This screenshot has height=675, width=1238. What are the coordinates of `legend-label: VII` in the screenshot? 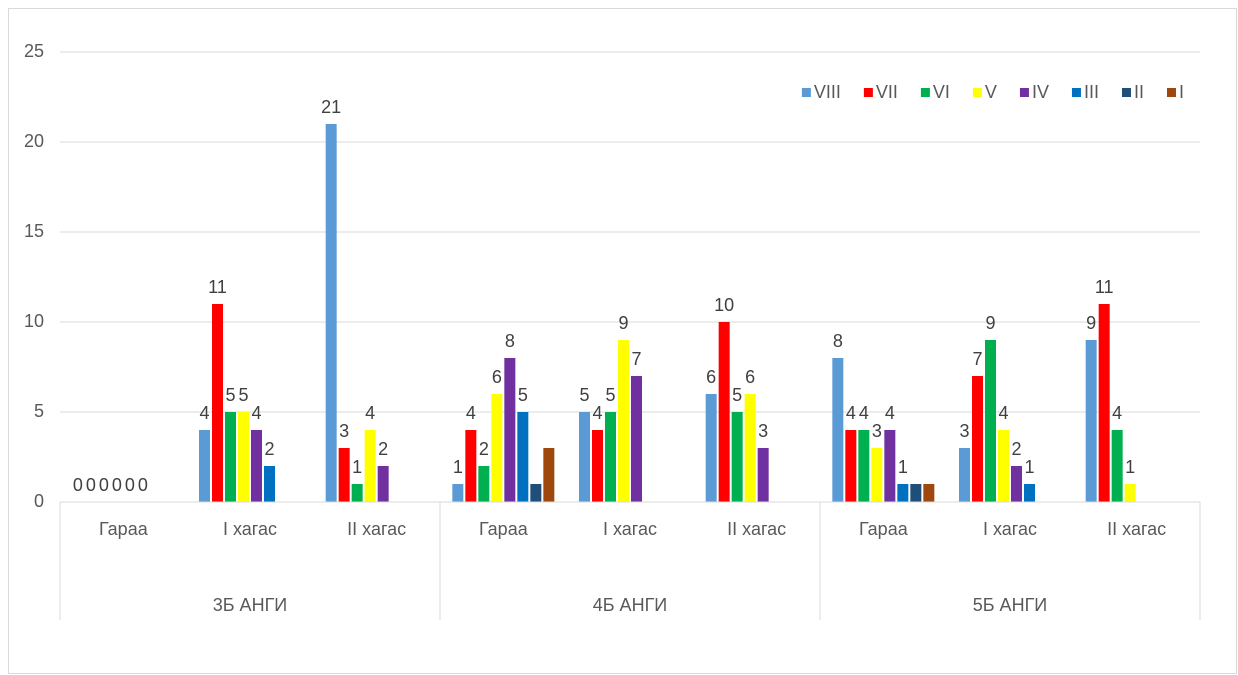 It's located at (887, 92).